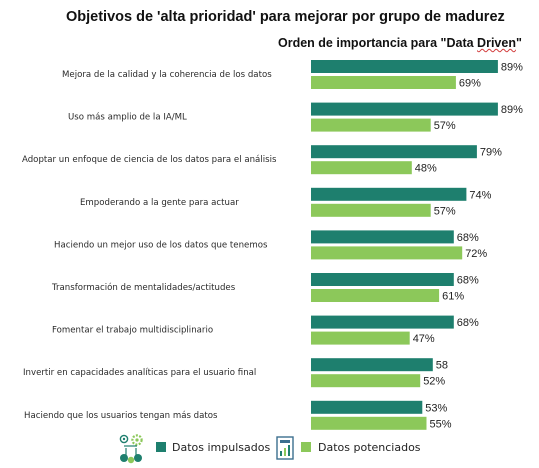 This screenshot has width=539, height=468. What do you see at coordinates (285, 448) in the screenshot?
I see `document-chart-icon` at bounding box center [285, 448].